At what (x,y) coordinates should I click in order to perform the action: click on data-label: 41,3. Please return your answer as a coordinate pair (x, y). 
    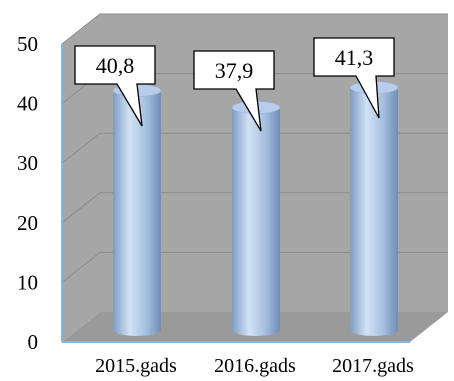
    Looking at the image, I should click on (354, 57).